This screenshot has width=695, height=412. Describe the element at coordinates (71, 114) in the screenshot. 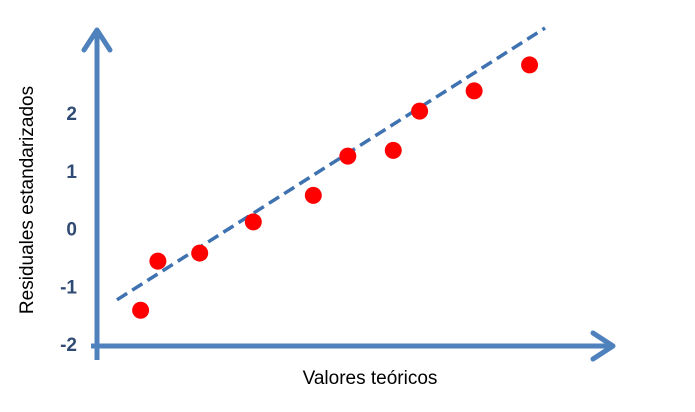

I see `y-tick-label: 2` at that location.